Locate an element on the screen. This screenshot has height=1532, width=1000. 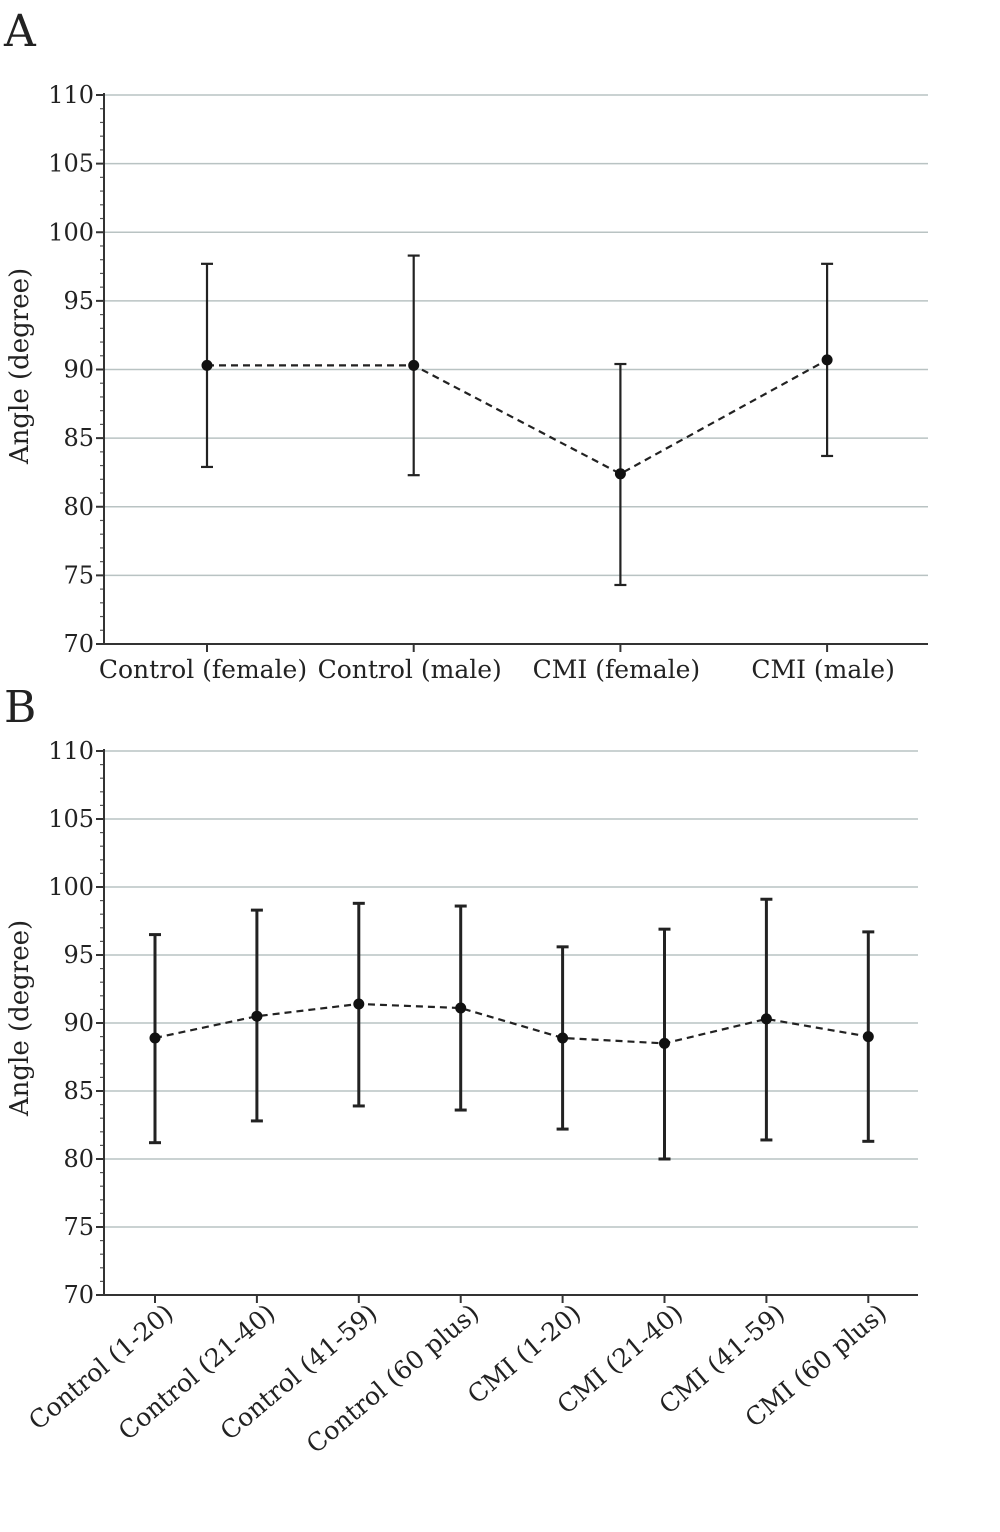
panel-label-b: B is located at coordinates (20, 707).